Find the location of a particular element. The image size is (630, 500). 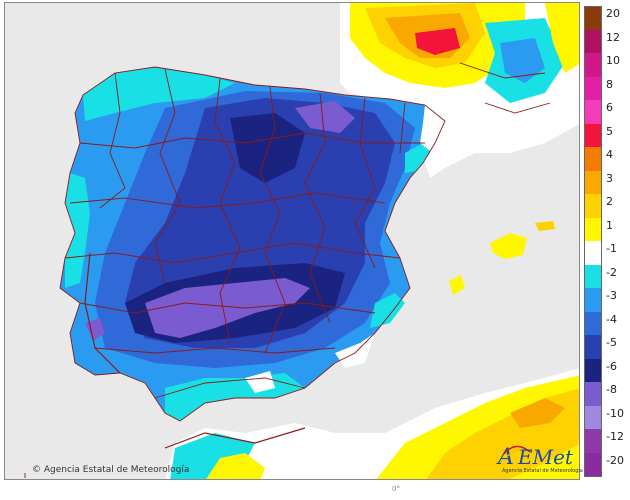

legend-label: -10 is located at coordinates (615, 413).